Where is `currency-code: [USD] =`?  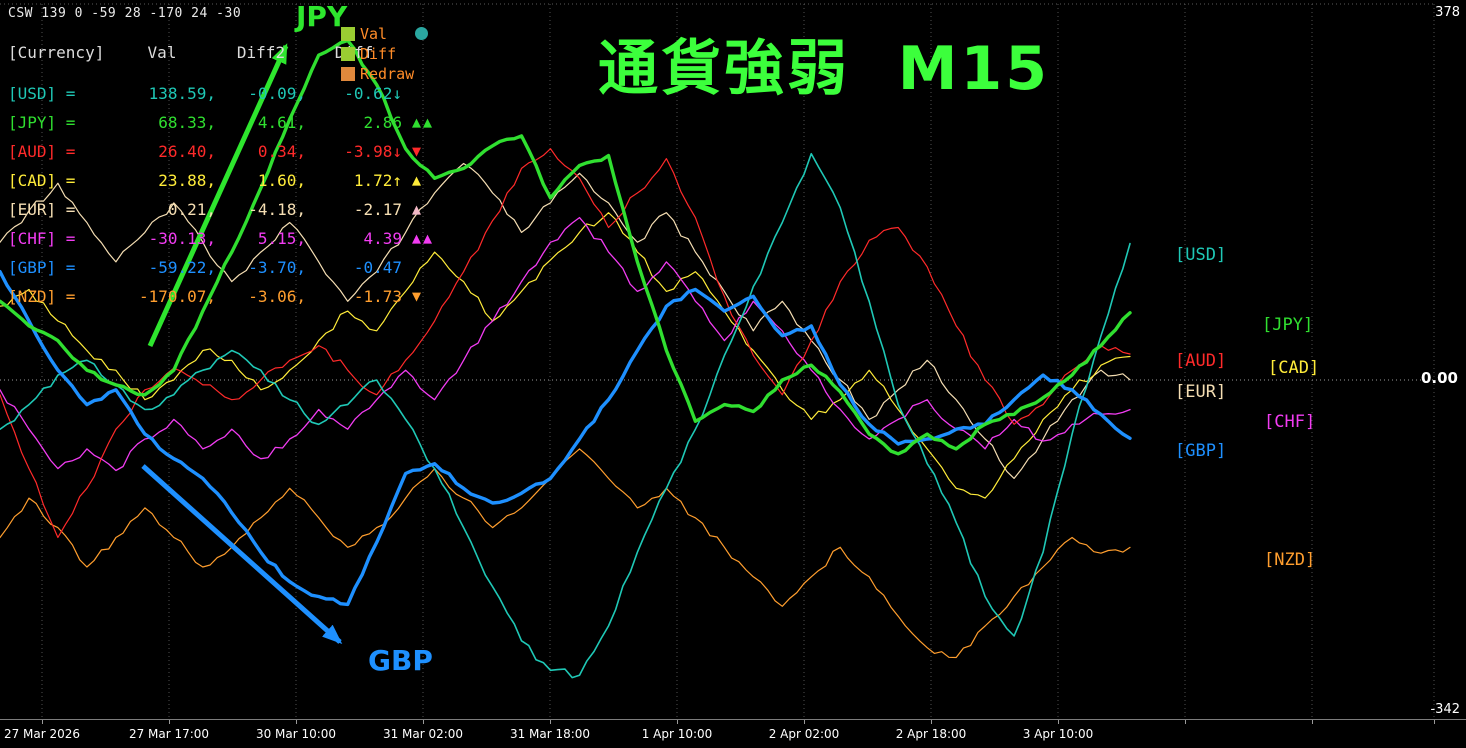 currency-code: [USD] = is located at coordinates (42, 93).